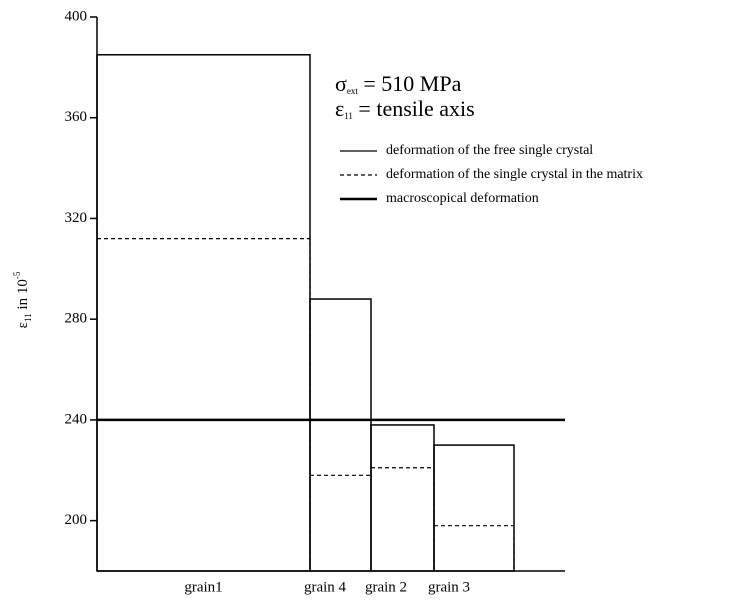 Image resolution: width=747 pixels, height=603 pixels. What do you see at coordinates (76, 520) in the screenshot?
I see `y-tick-label: 200` at bounding box center [76, 520].